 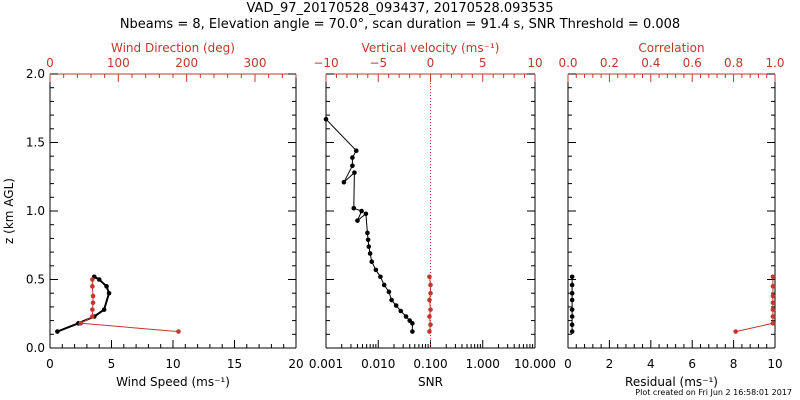 What do you see at coordinates (400, 8) in the screenshot?
I see `chart-title: VAD_97_20170528_093437, 20170528.093535` at bounding box center [400, 8].